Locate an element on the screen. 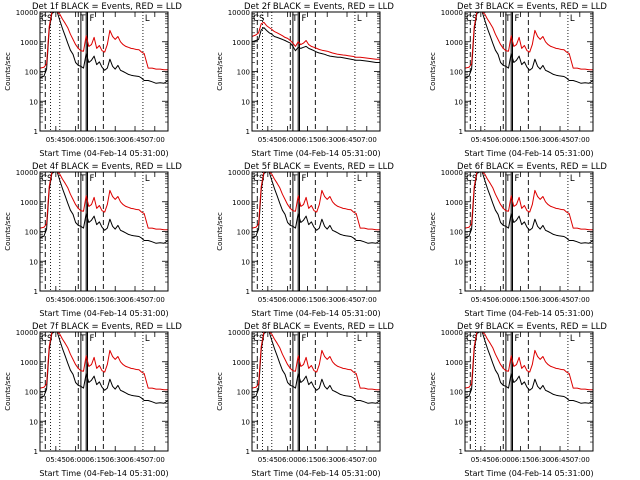  chart-title: Det 8f BLACK = Events, RED = LLD is located at coordinates (319, 327).